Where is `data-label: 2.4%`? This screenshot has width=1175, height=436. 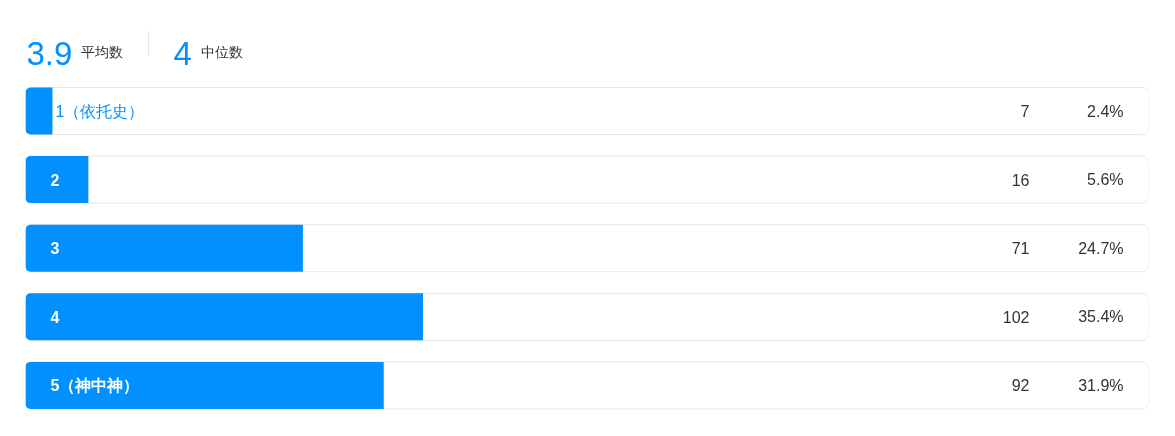 data-label: 2.4% is located at coordinates (1105, 111).